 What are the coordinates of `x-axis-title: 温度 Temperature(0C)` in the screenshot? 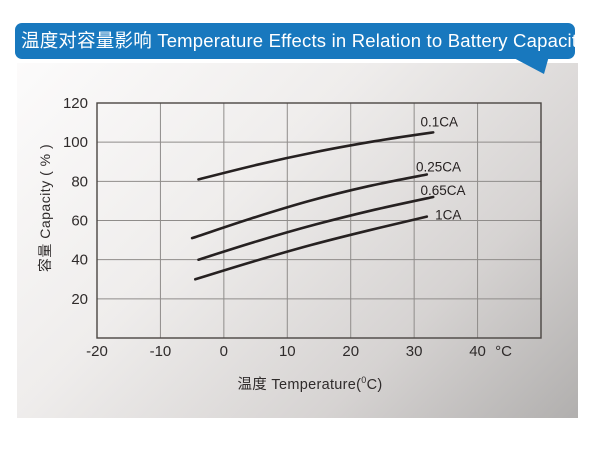 It's located at (310, 383).